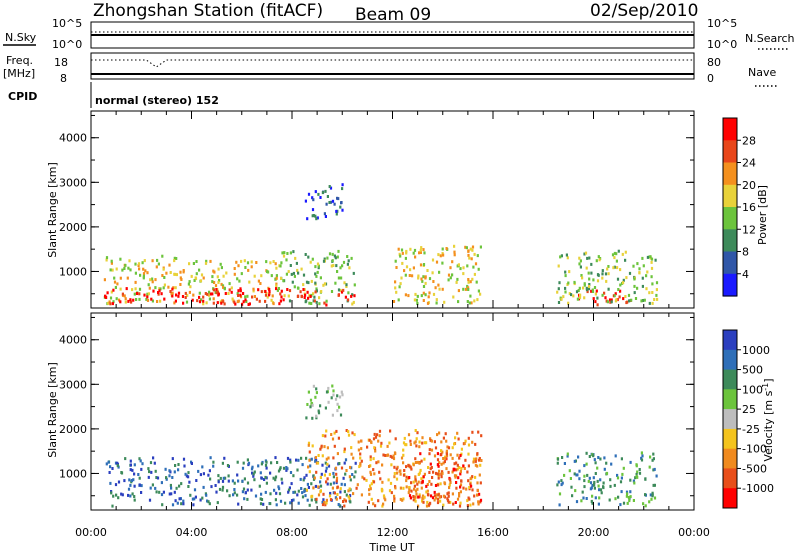  What do you see at coordinates (722, 23) in the screenshot?
I see `nsearch-tick-top: 10^5` at bounding box center [722, 23].